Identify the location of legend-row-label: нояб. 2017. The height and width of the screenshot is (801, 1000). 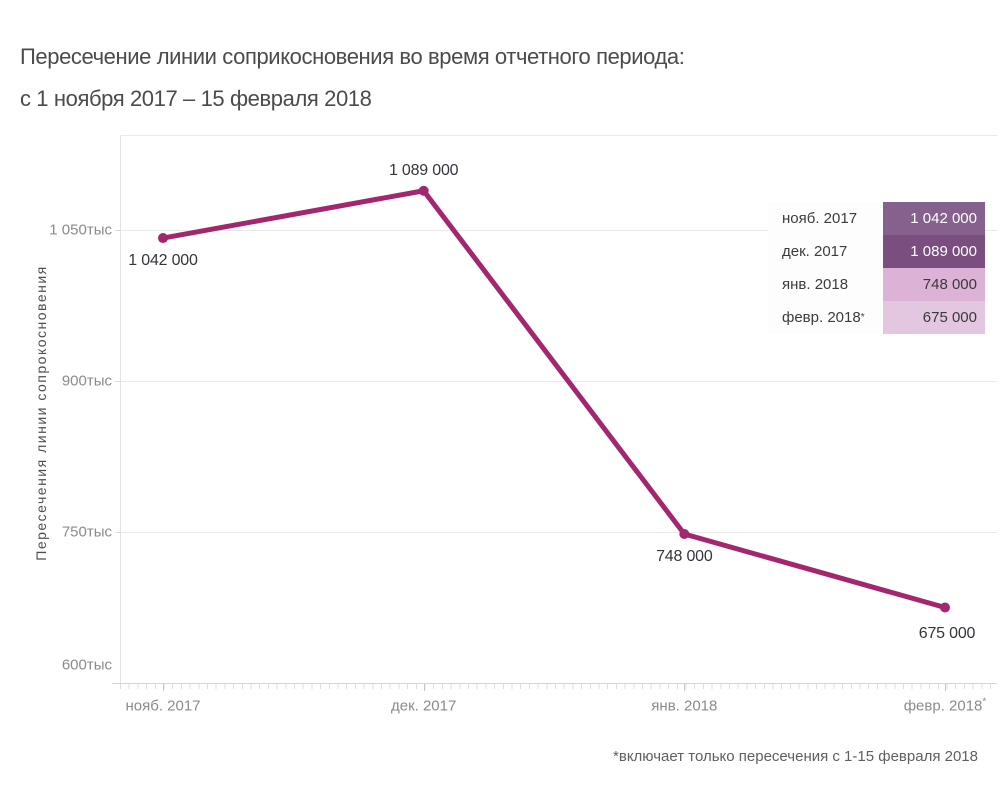
(825, 218).